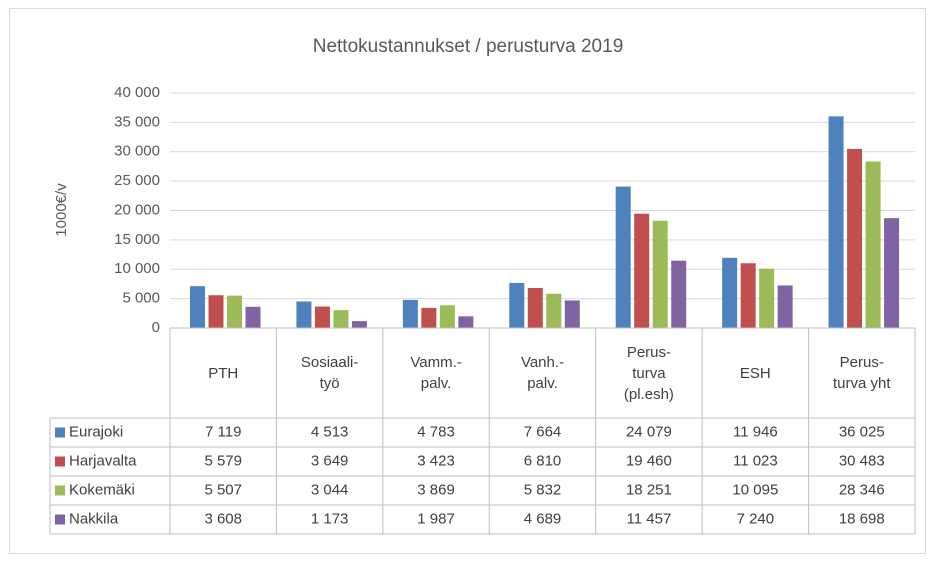 This screenshot has width=937, height=561. I want to click on table-value: 4 689, so click(543, 518).